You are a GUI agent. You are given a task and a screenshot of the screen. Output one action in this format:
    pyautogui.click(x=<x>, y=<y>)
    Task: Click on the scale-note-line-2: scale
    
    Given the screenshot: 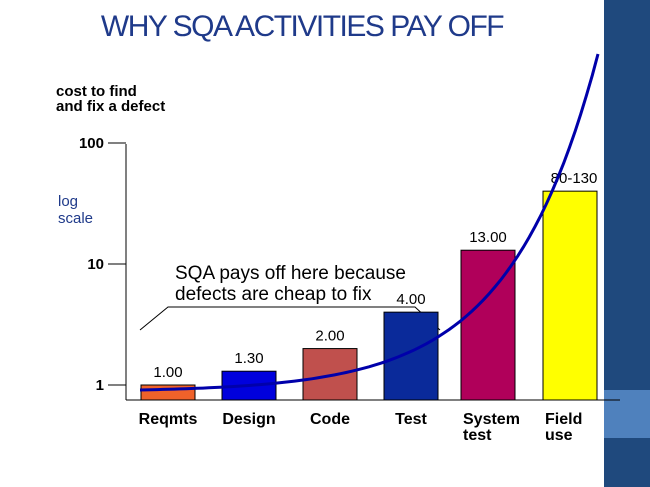 What is the action you would take?
    pyautogui.click(x=75, y=218)
    